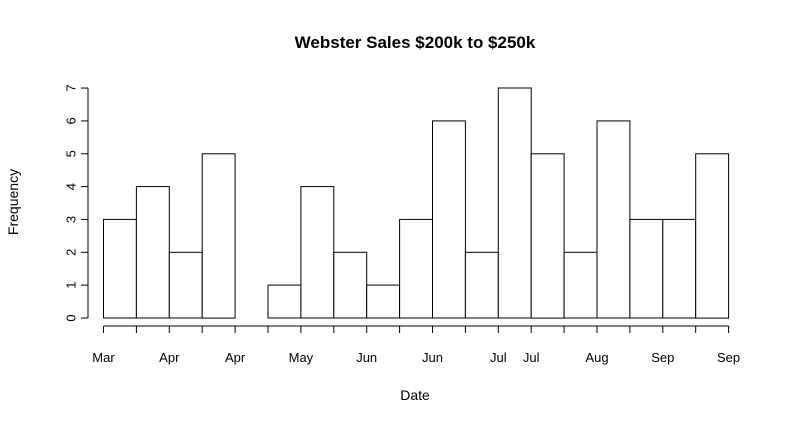  What do you see at coordinates (76, 203) in the screenshot?
I see `y-axis: 0 1 2 3 4 5 6 7` at bounding box center [76, 203].